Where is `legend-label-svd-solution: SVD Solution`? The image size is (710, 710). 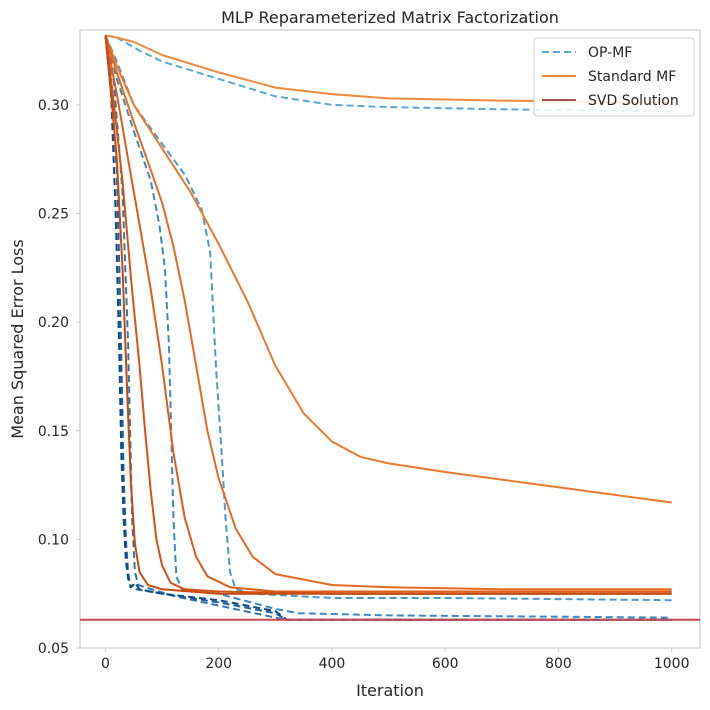 legend-label-svd-solution: SVD Solution is located at coordinates (633, 101).